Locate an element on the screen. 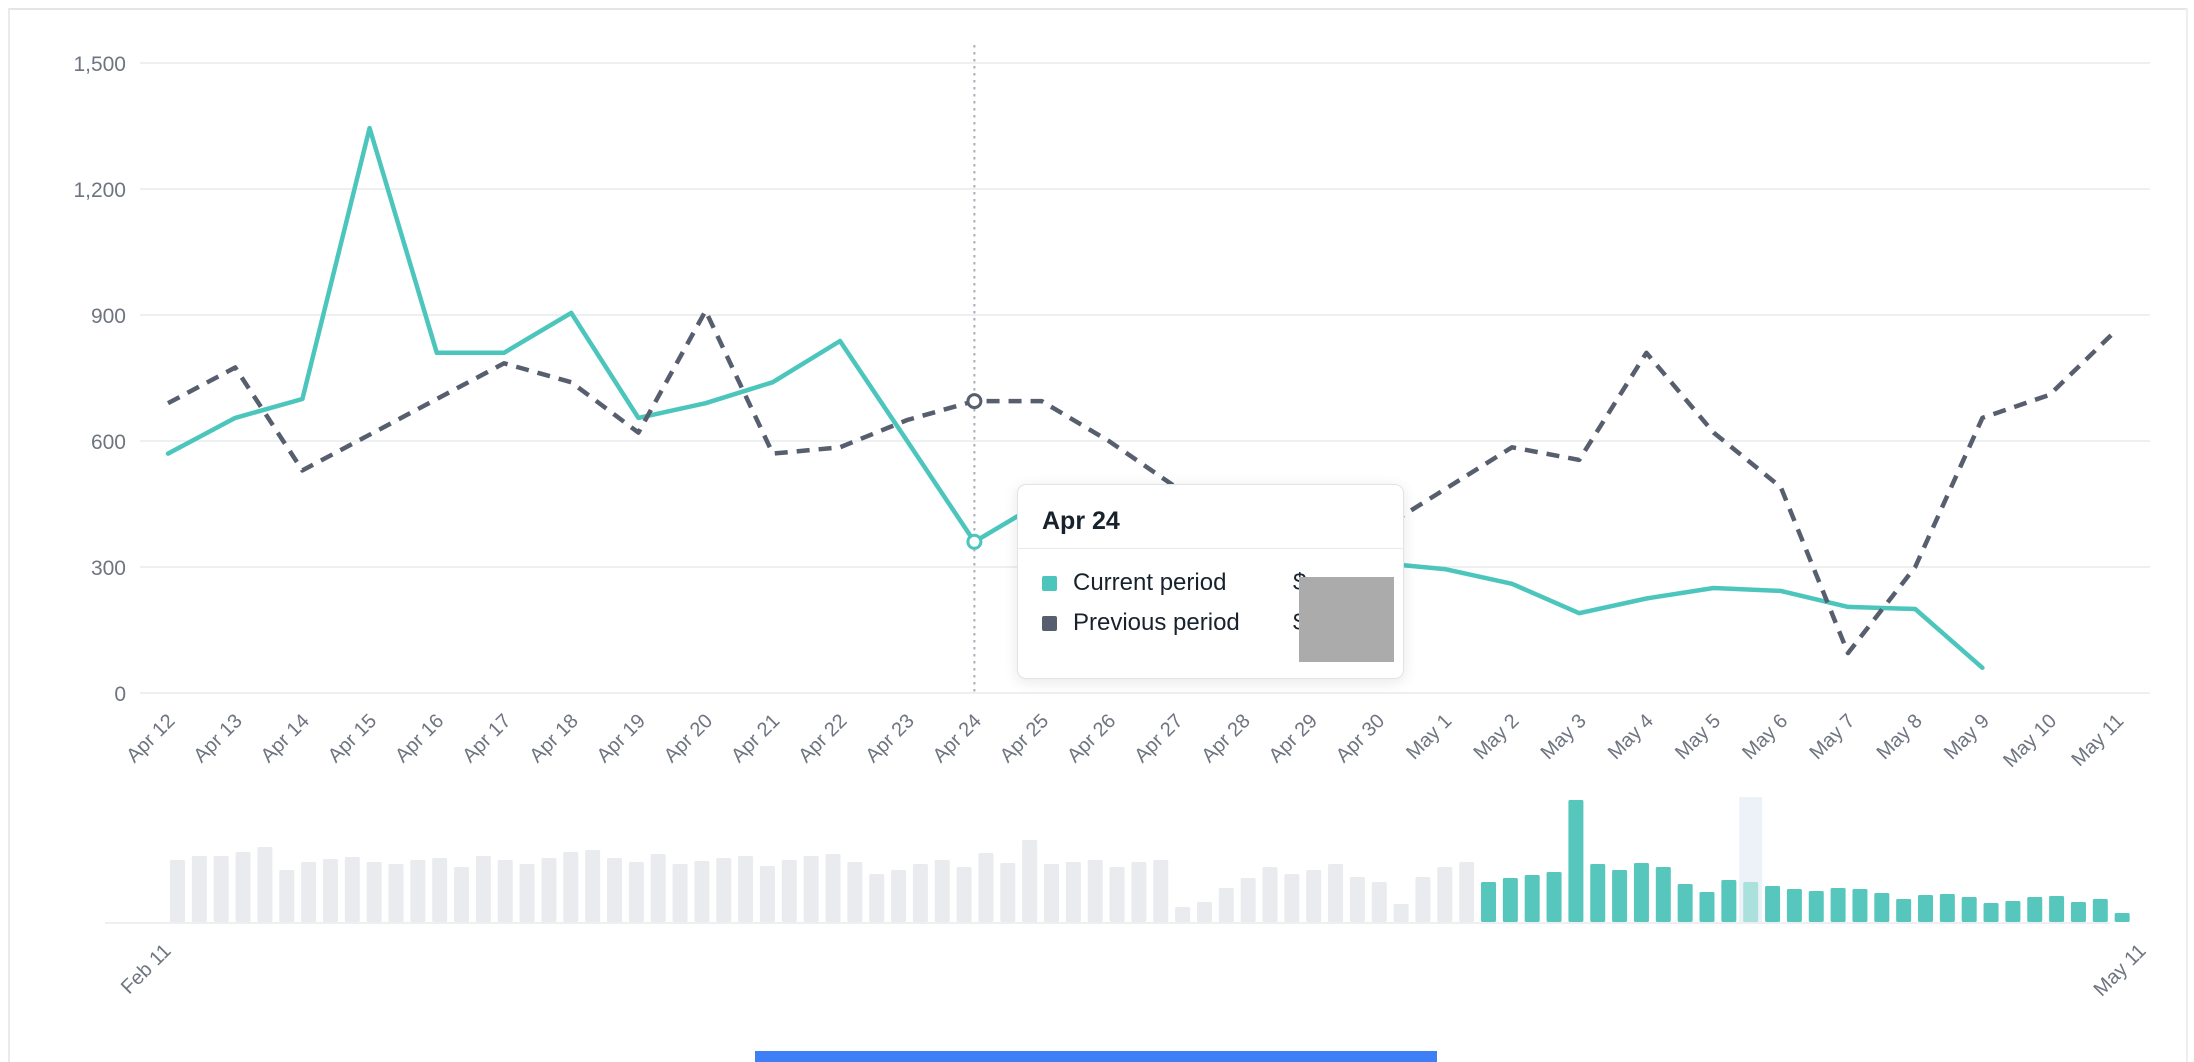 The width and height of the screenshot is (2194, 1062). x-axis-tick-label: Apr 28 is located at coordinates (1226, 738).